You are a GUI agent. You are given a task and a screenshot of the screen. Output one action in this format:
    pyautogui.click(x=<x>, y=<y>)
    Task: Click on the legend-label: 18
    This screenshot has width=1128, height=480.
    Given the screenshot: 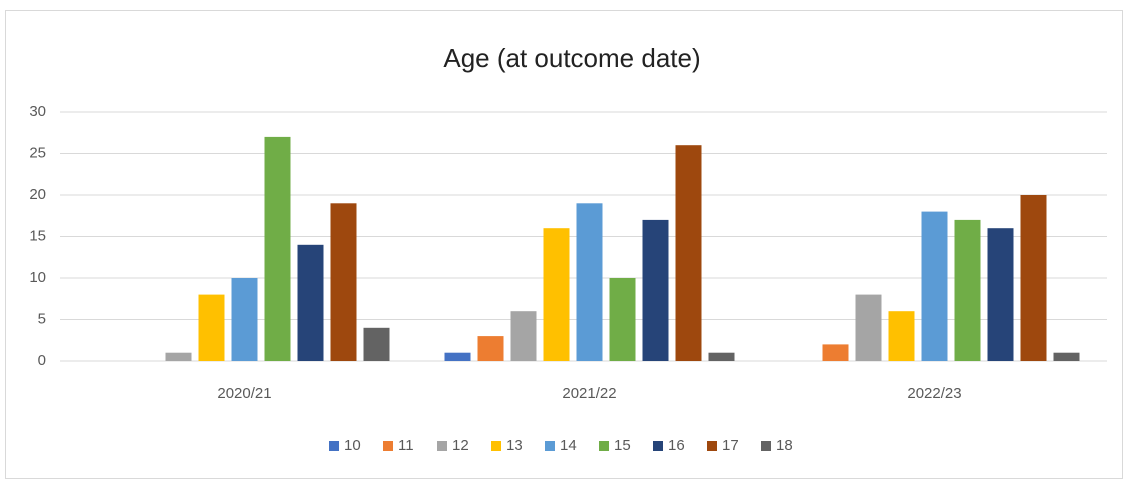 What is the action you would take?
    pyautogui.click(x=784, y=445)
    